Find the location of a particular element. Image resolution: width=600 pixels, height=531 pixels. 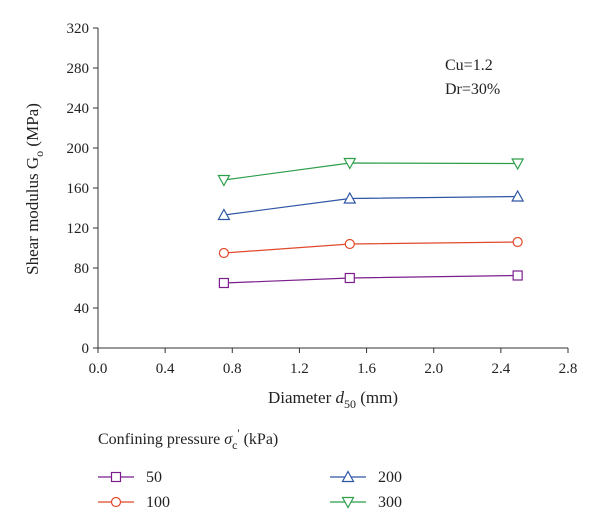

y-tick-label: 160 is located at coordinates (78, 189).